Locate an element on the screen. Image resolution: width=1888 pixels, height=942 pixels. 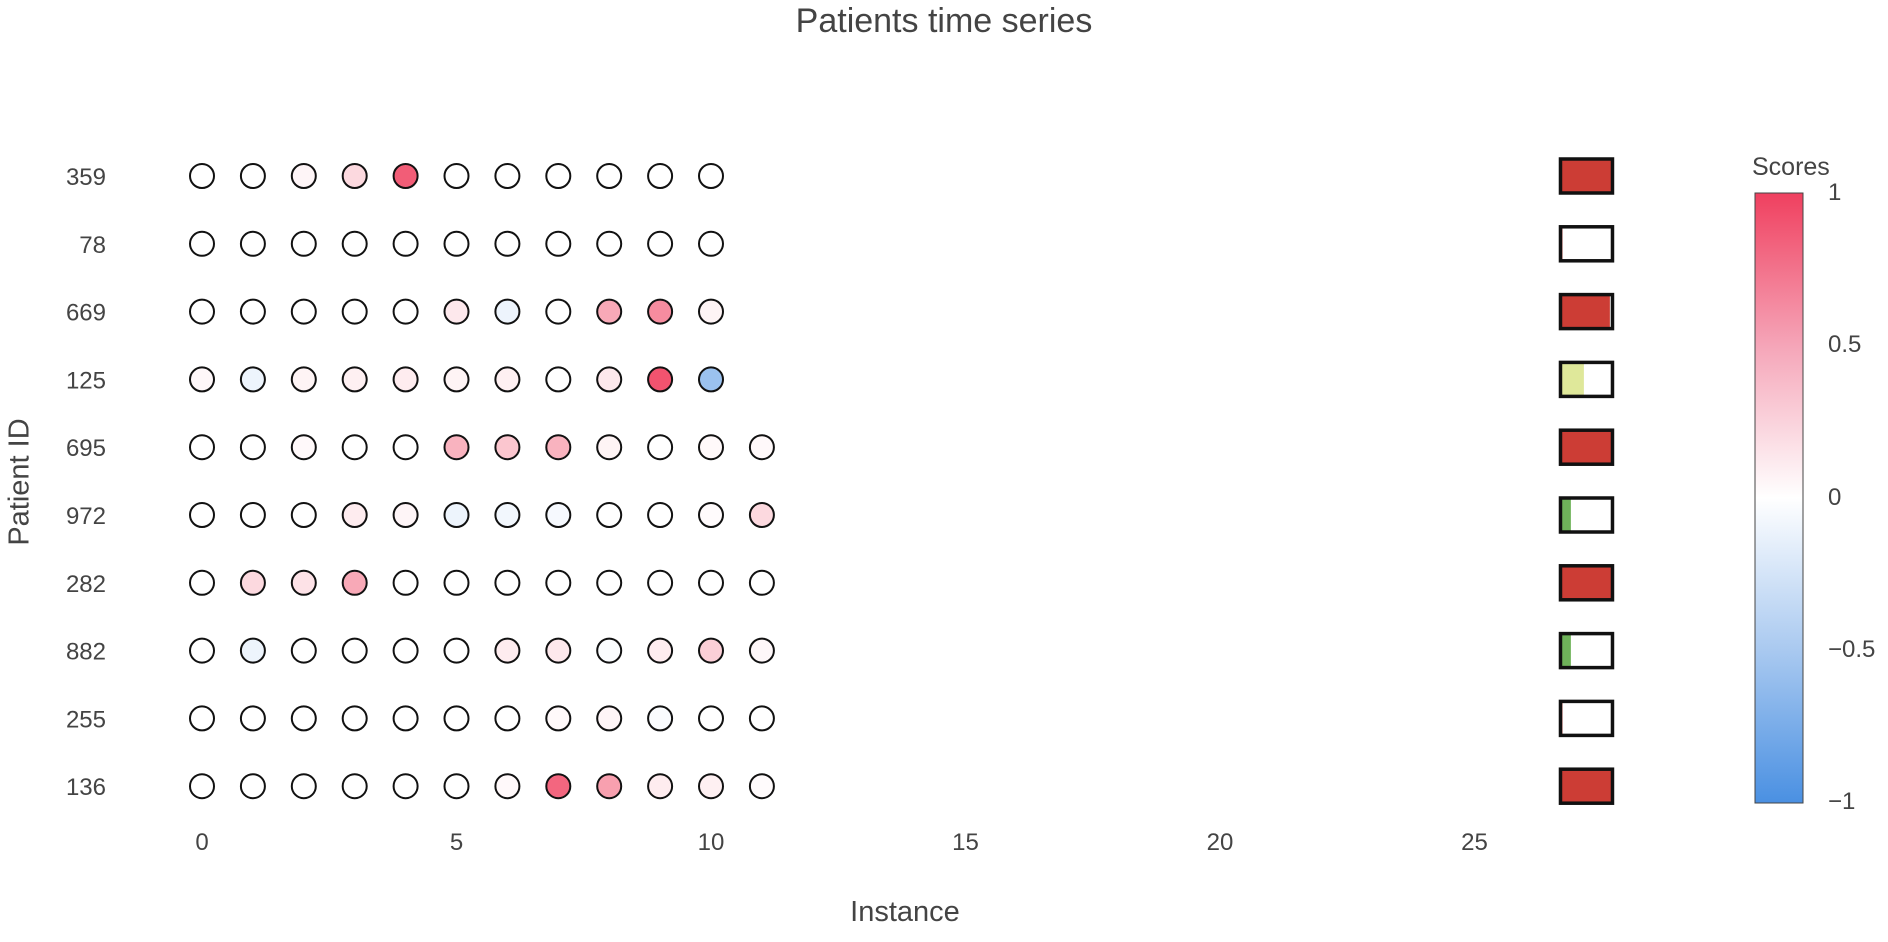
chart-title: Patients time series is located at coordinates (944, 21).